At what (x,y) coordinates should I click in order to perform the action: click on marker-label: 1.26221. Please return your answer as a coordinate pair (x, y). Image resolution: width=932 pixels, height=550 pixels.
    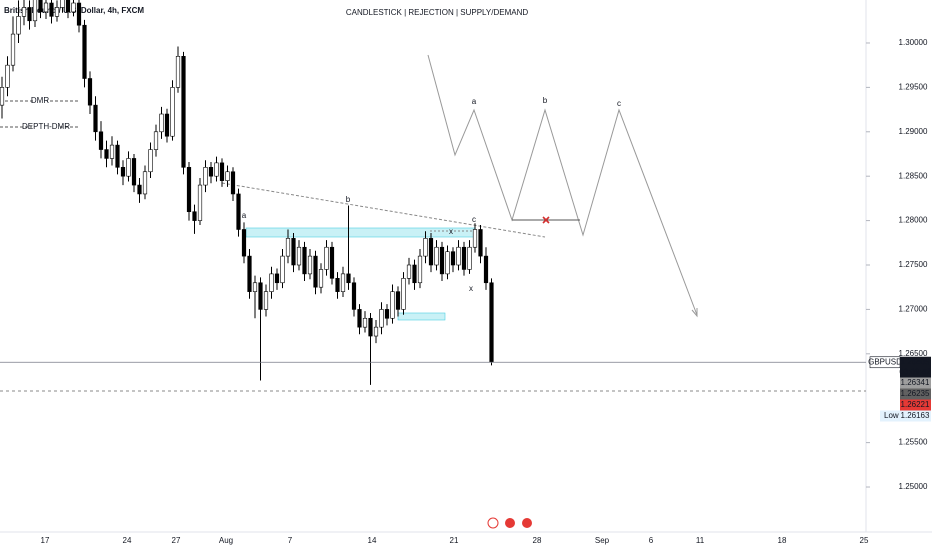
    Looking at the image, I should click on (915, 404).